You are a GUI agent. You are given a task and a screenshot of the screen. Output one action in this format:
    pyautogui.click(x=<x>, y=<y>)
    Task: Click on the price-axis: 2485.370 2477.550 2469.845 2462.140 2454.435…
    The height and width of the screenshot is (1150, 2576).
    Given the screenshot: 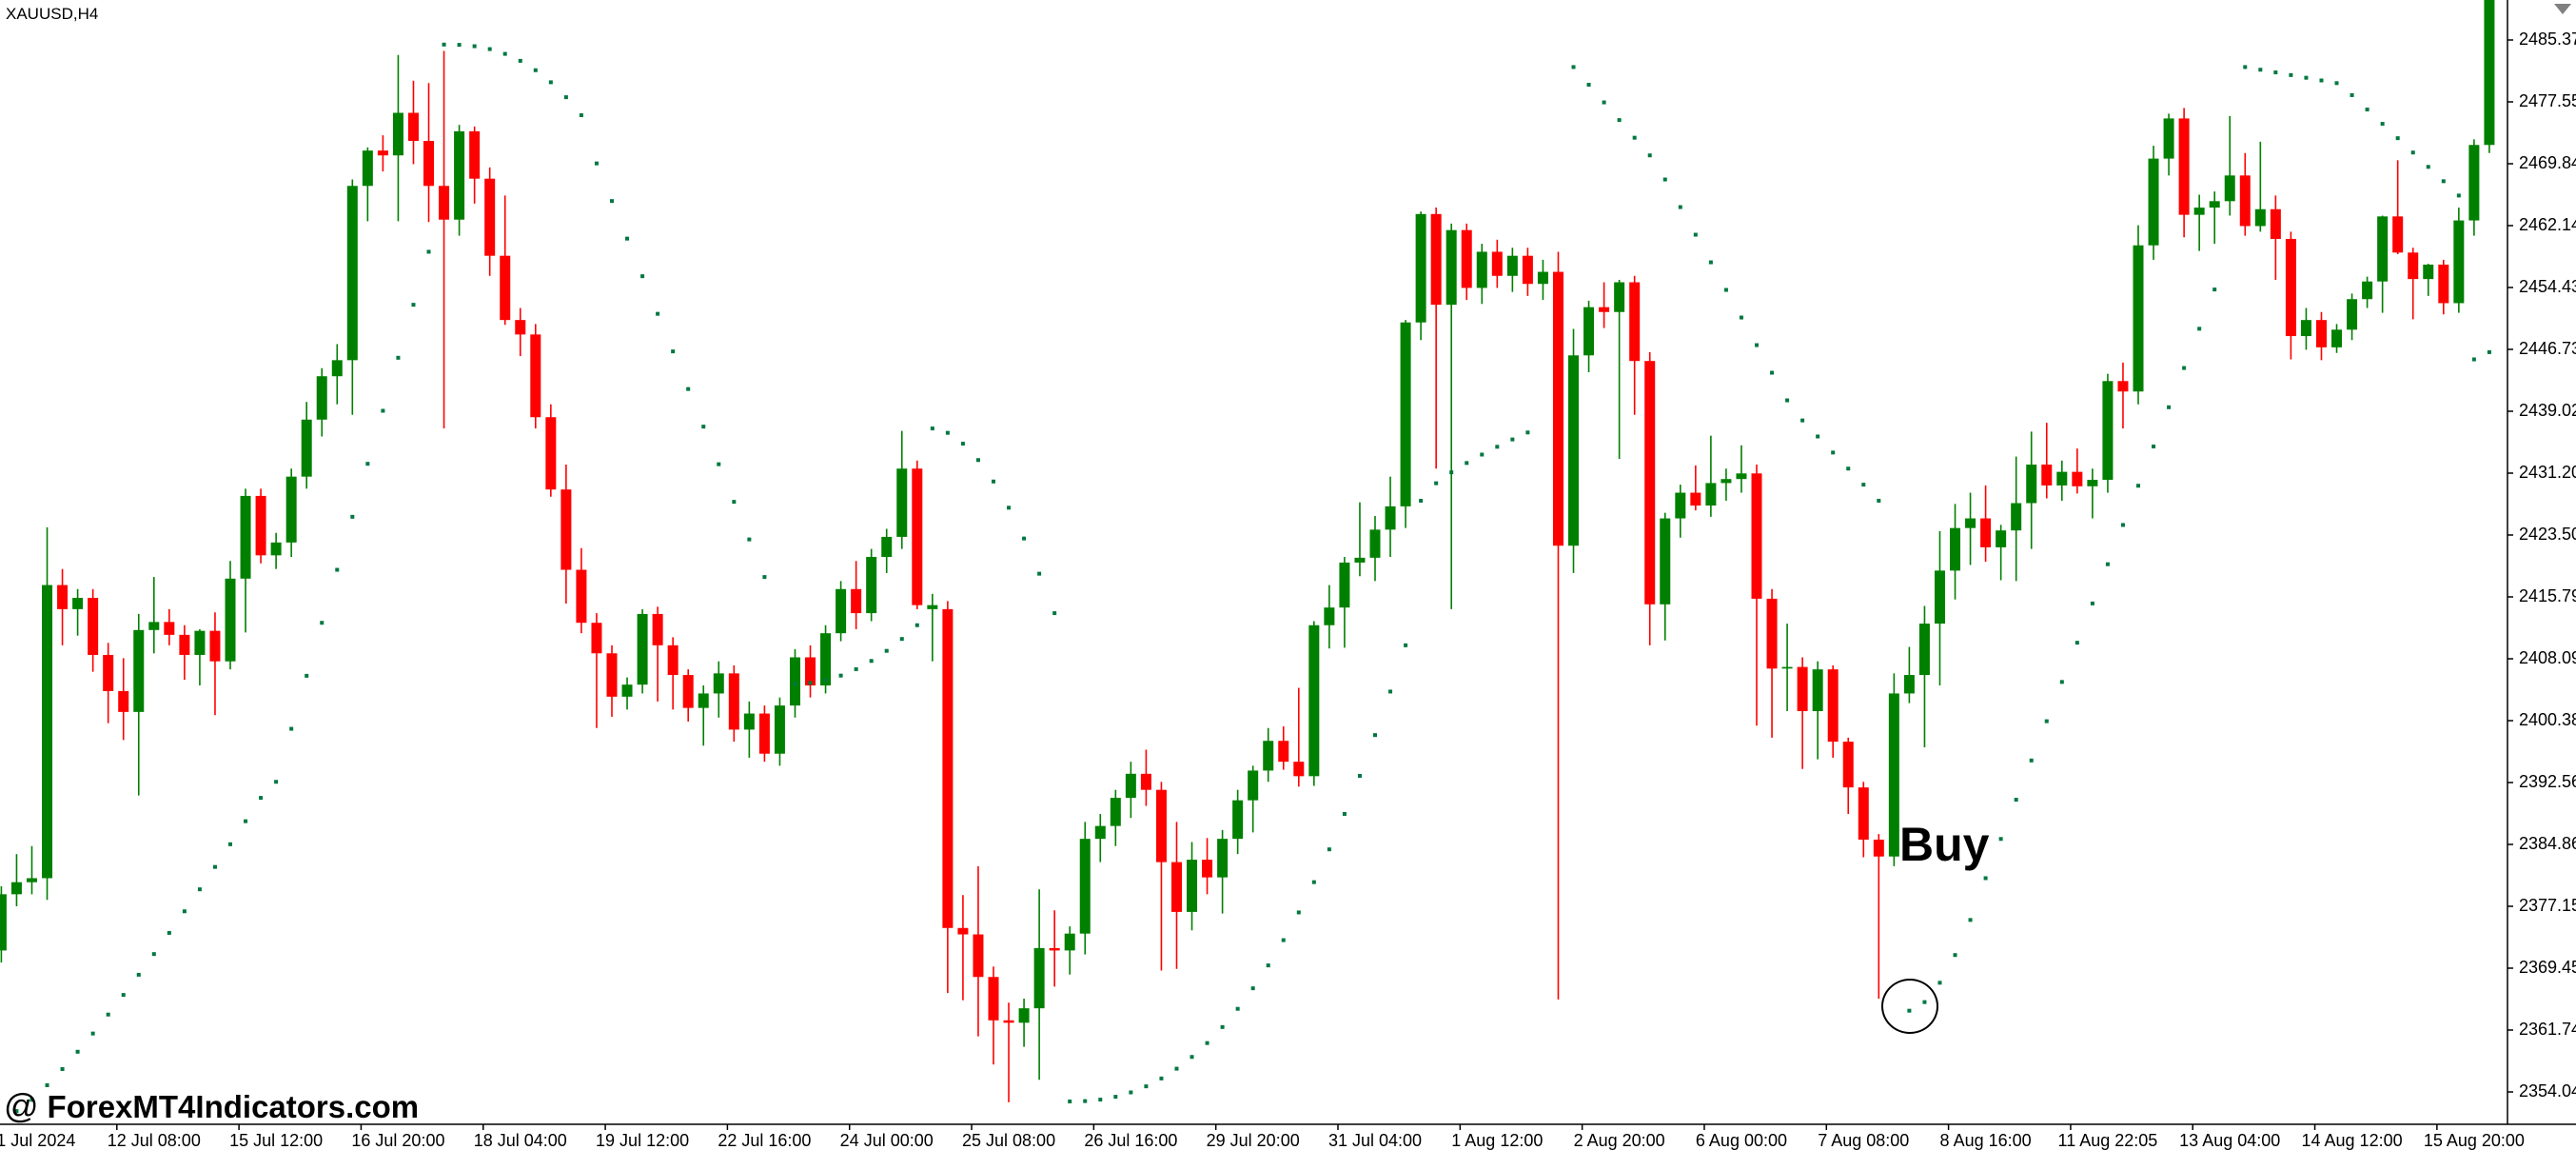 What is the action you would take?
    pyautogui.click(x=2541, y=562)
    